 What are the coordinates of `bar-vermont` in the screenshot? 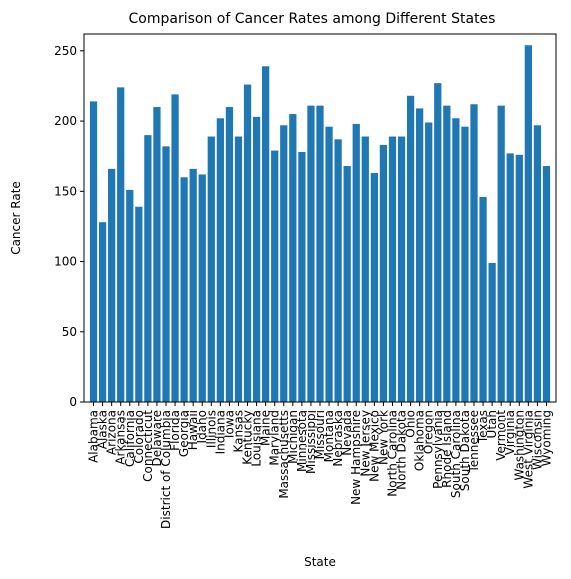 It's located at (501, 253).